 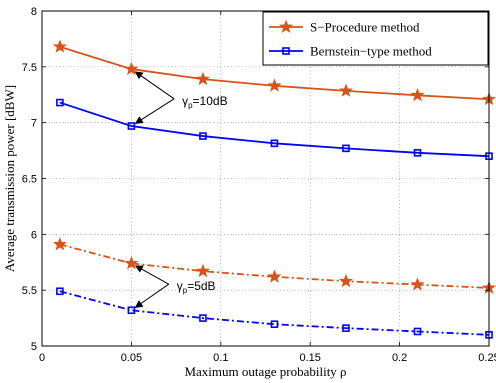 I want to click on y-tick-label: 6.5, so click(x=29, y=180).